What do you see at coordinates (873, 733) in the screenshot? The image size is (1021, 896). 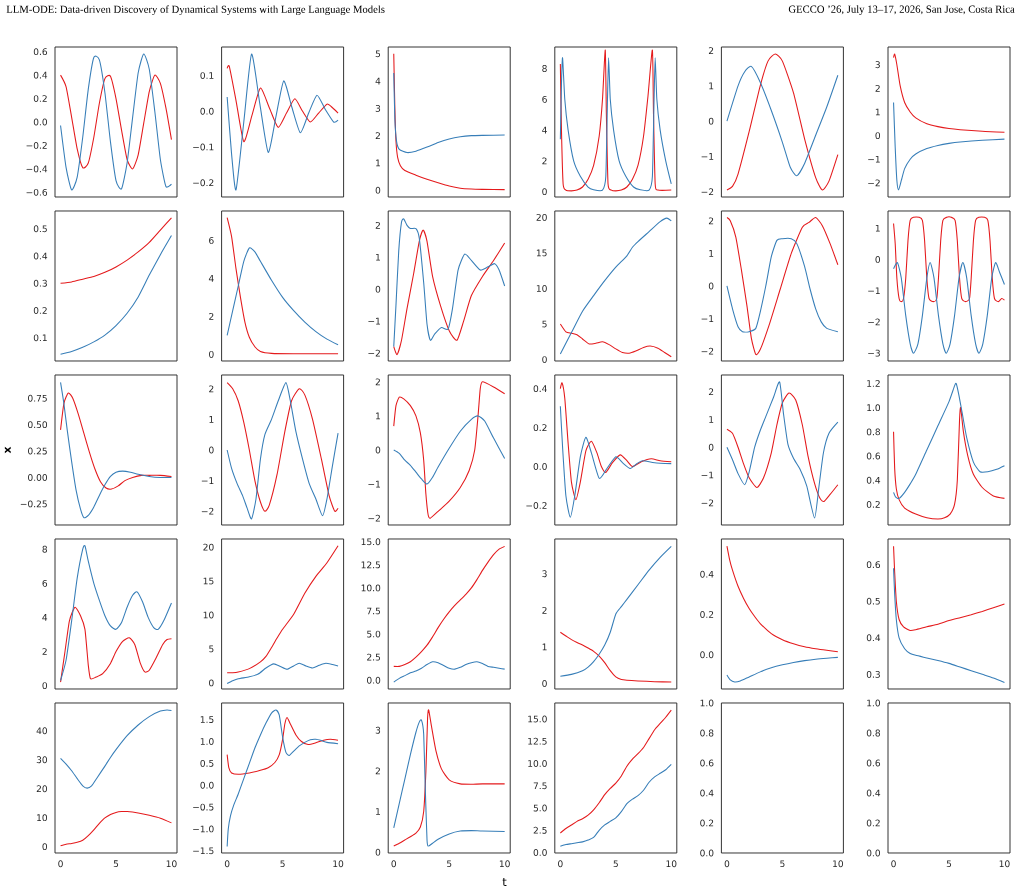 I see `y-tick-label: 0.8` at bounding box center [873, 733].